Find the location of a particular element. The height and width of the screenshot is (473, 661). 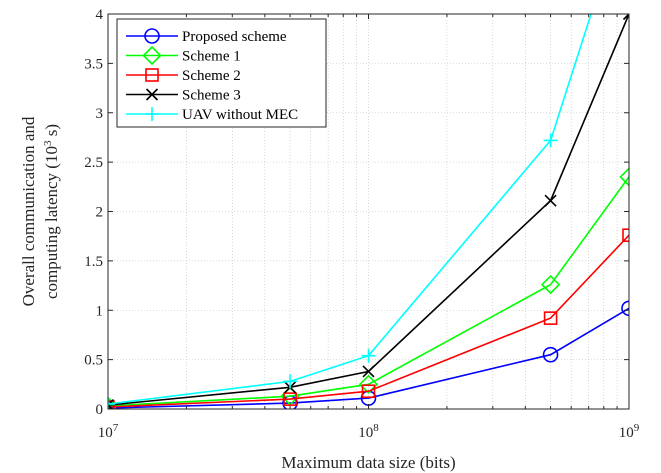

legend-entry: Scheme 3 is located at coordinates (183, 96).